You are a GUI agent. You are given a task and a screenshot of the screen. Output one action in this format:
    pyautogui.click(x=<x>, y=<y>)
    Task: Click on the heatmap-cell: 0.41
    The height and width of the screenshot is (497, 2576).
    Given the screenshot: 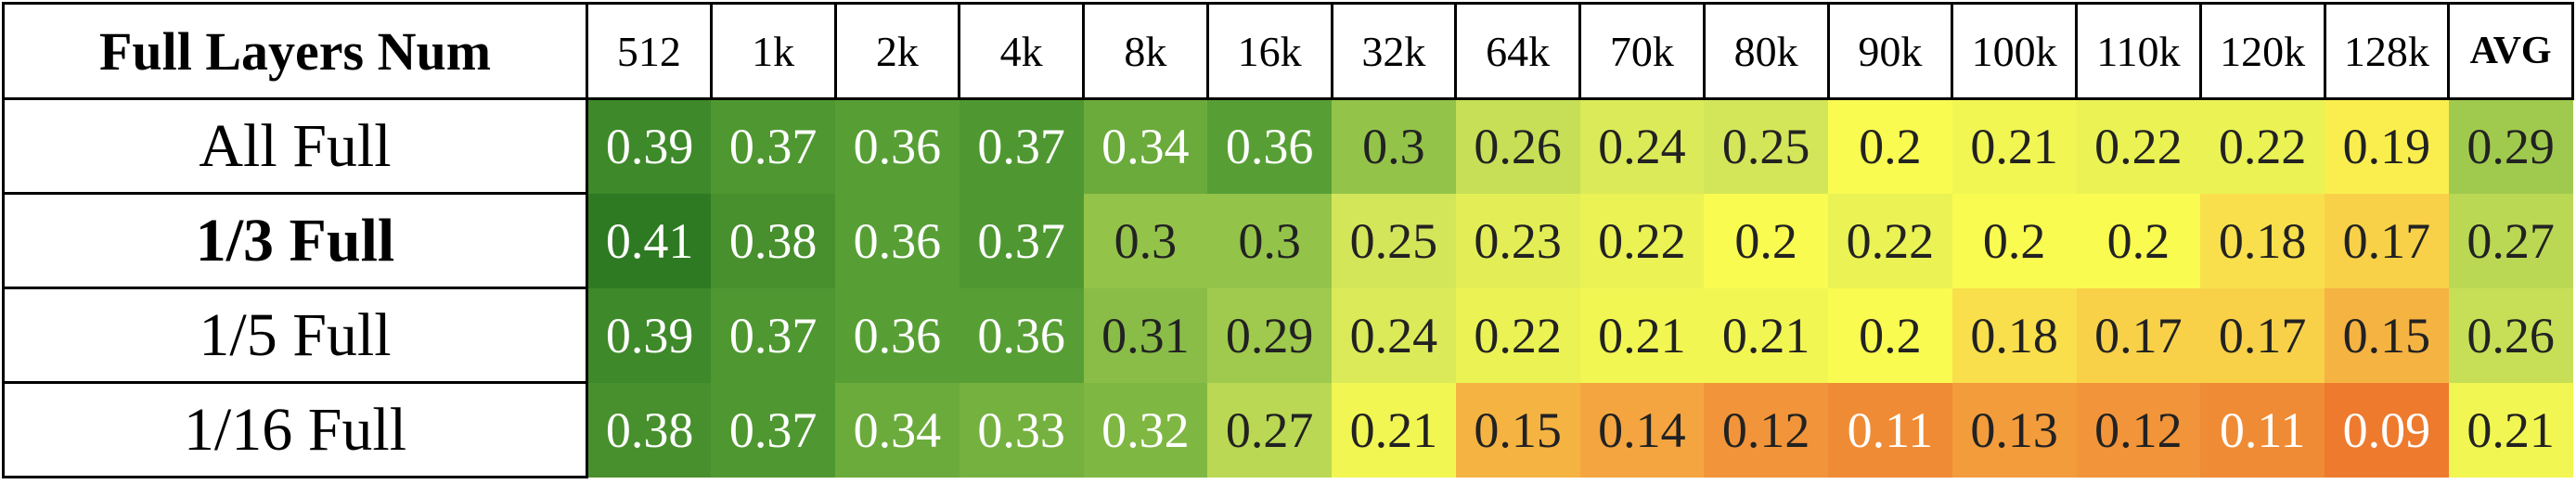 What is the action you would take?
    pyautogui.click(x=649, y=241)
    